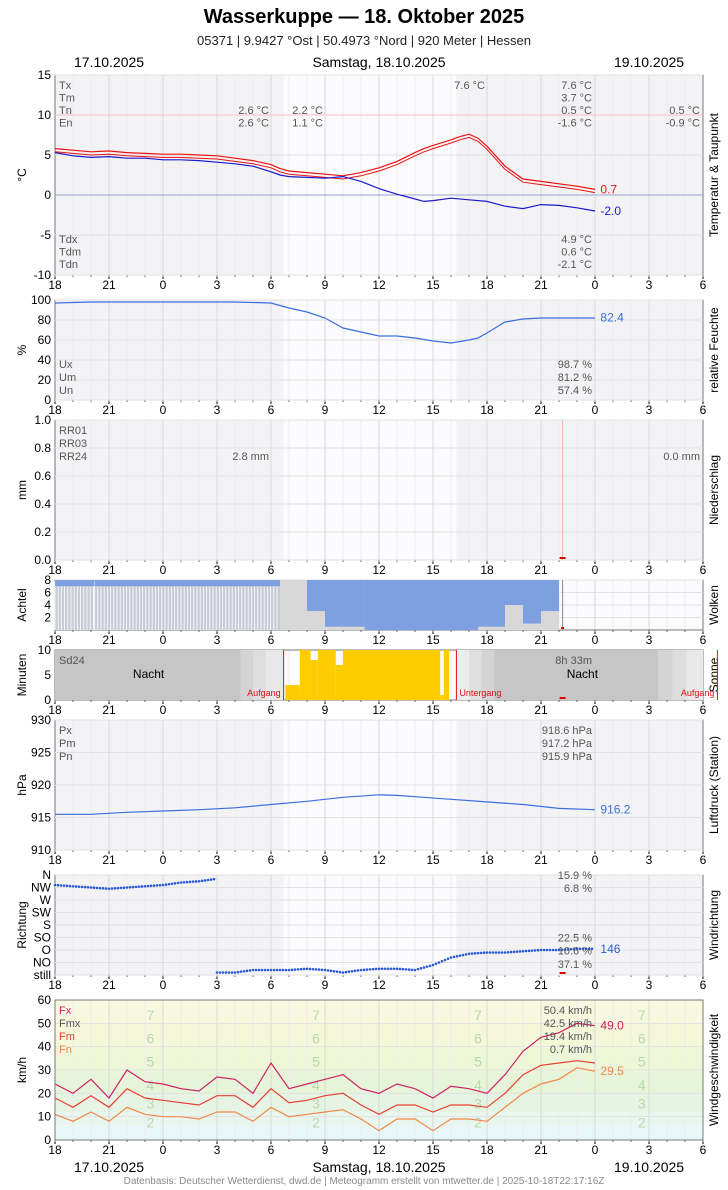 This screenshot has width=728, height=1190. What do you see at coordinates (642, 1015) in the screenshot?
I see `beaufort-label: 7` at bounding box center [642, 1015].